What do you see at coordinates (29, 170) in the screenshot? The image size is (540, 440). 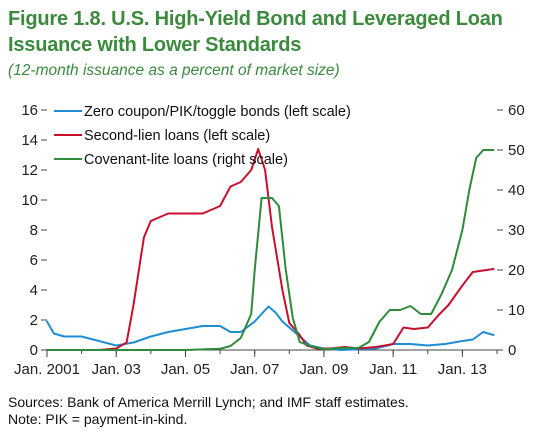 I see `left-axis-tick-label: 12` at bounding box center [29, 170].